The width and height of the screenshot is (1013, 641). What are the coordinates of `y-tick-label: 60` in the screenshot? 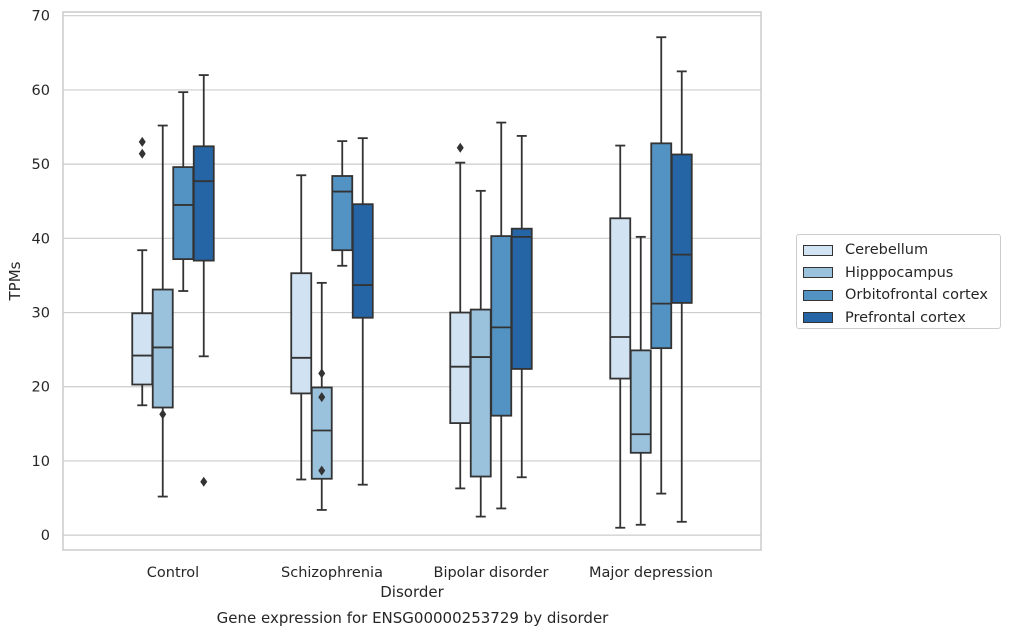 It's located at (41, 91).